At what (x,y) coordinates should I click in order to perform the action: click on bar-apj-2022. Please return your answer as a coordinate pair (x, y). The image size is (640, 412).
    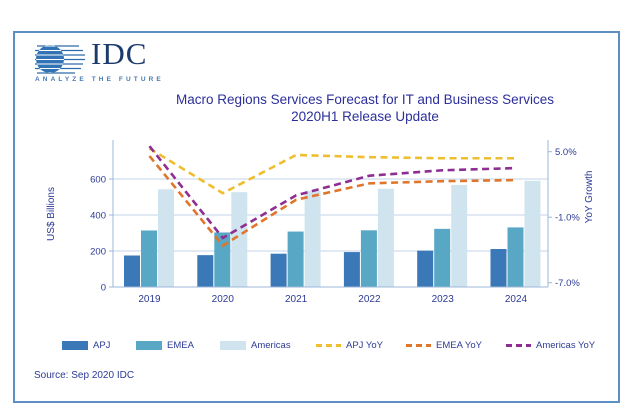
    Looking at the image, I should click on (351, 269).